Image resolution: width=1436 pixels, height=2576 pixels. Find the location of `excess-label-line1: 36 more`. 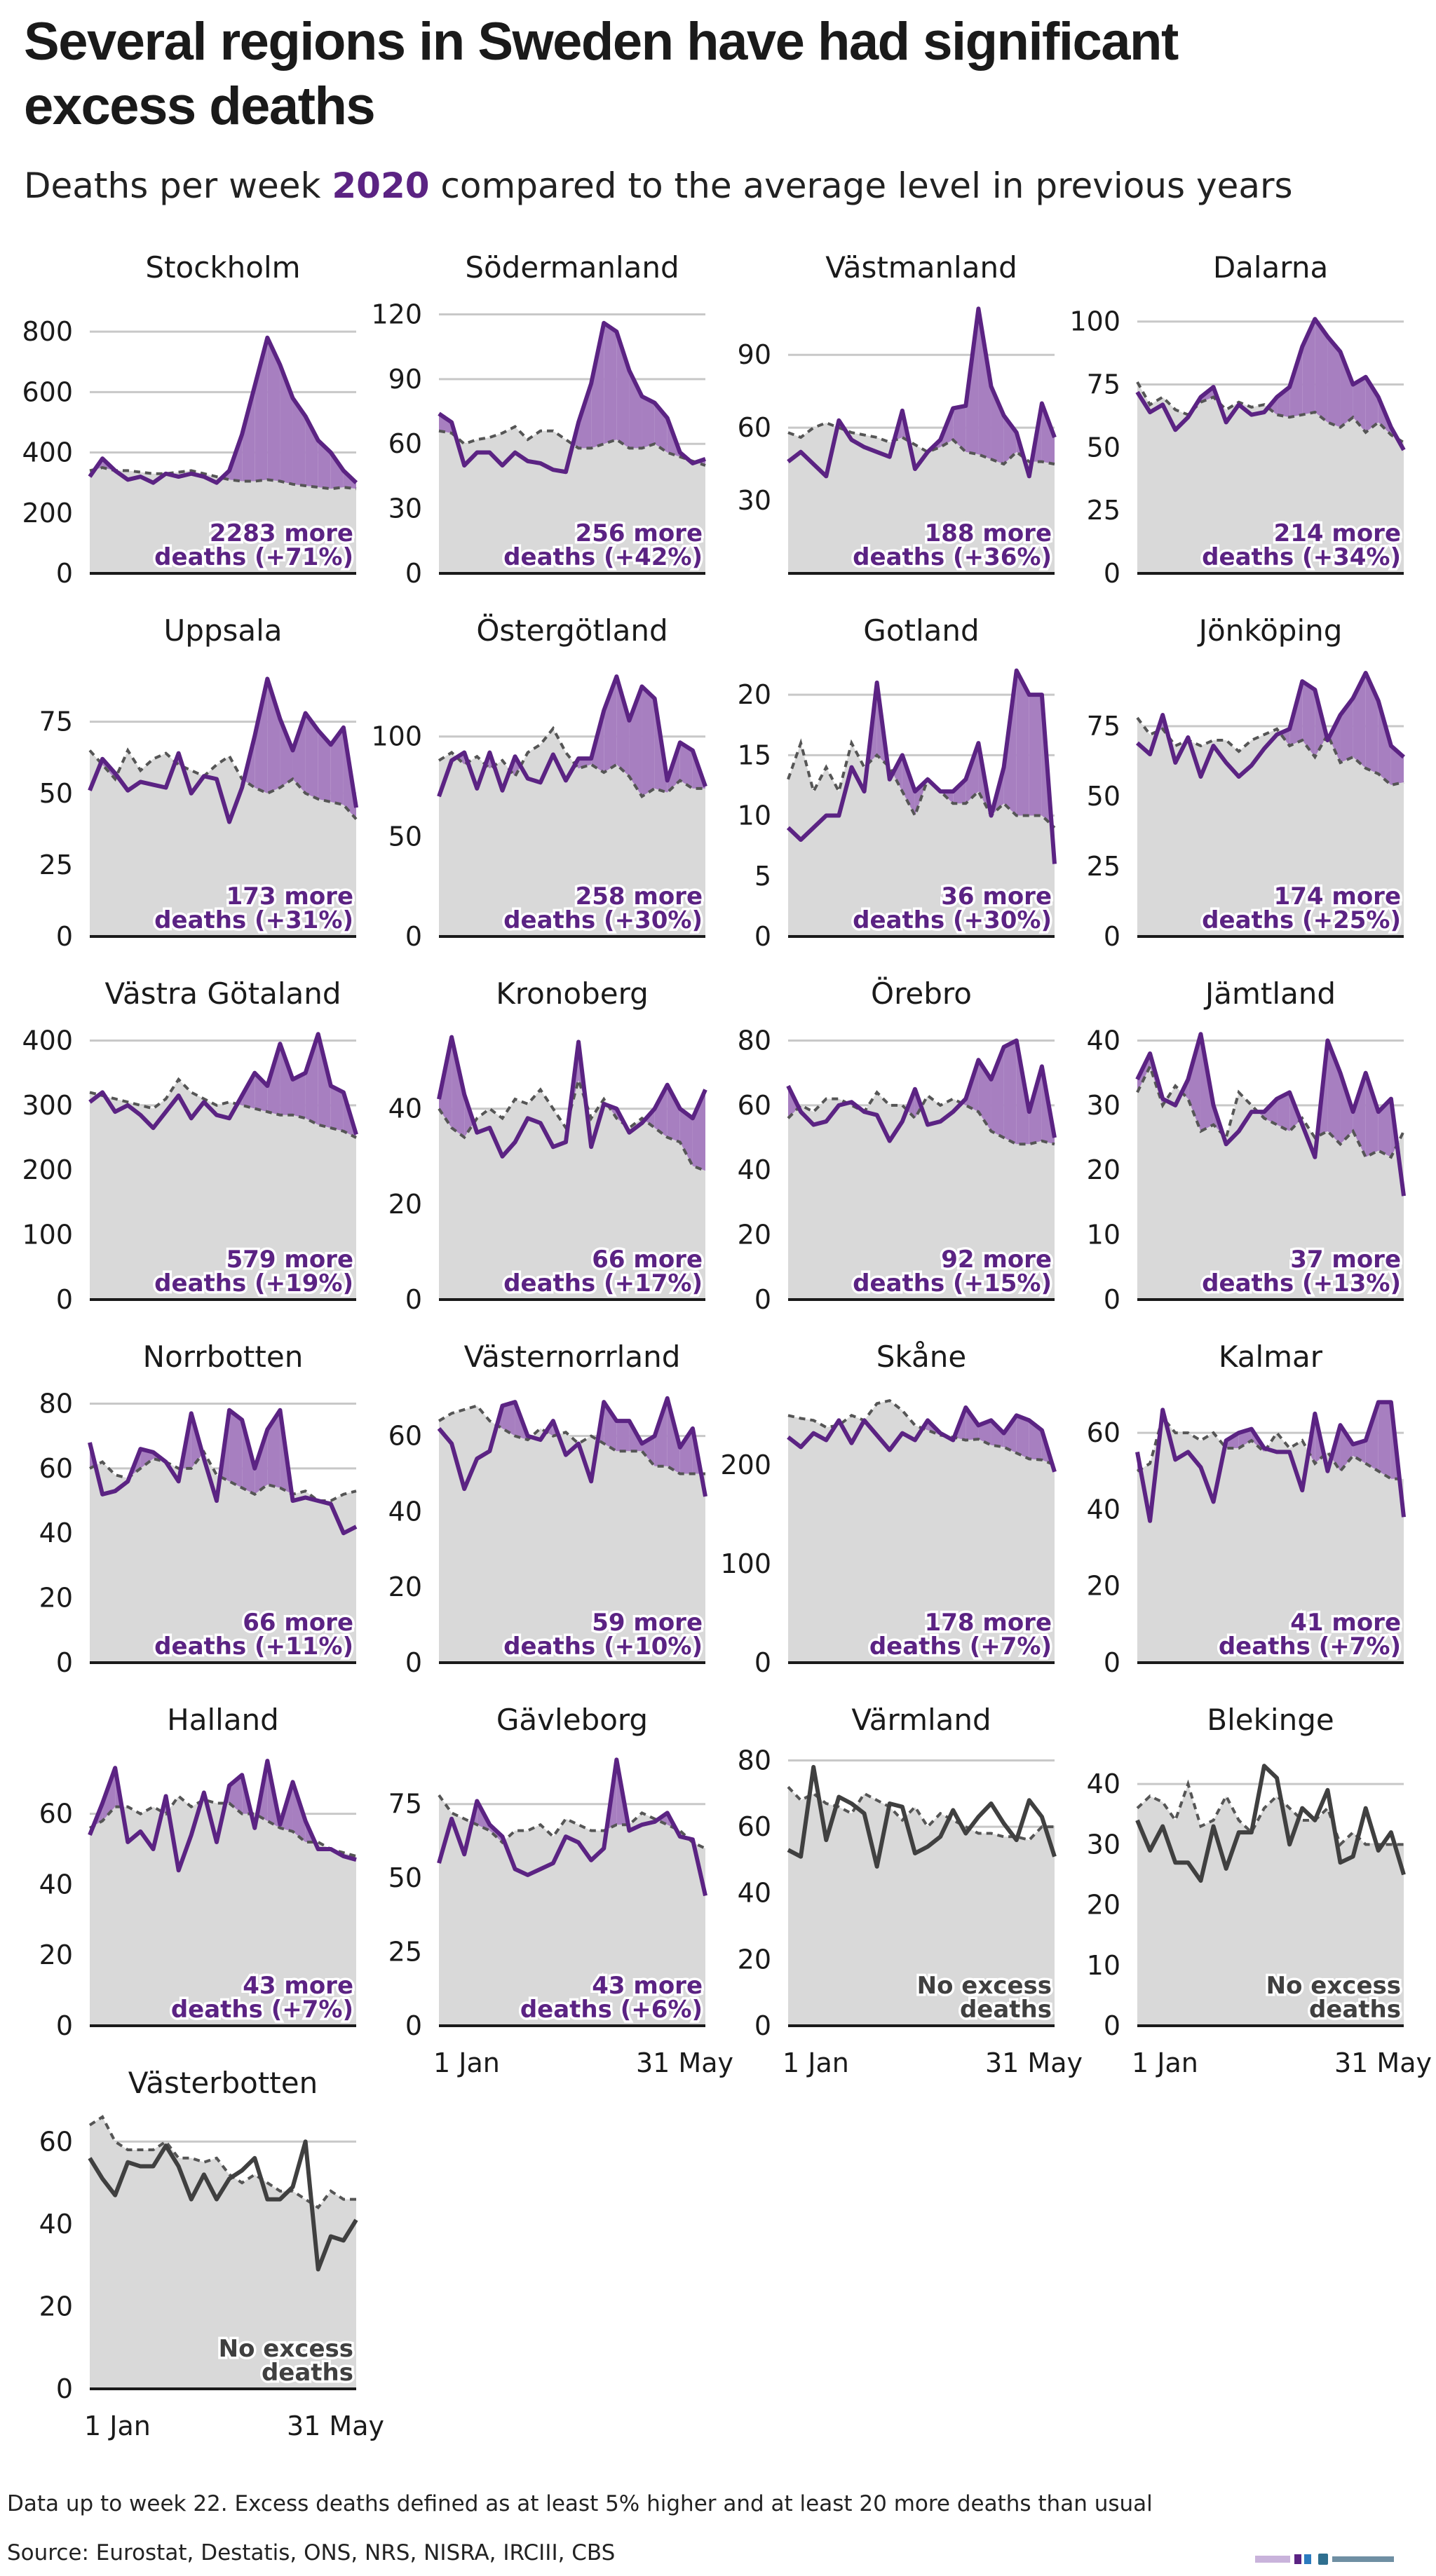

excess-label-line1: 36 more is located at coordinates (996, 897).